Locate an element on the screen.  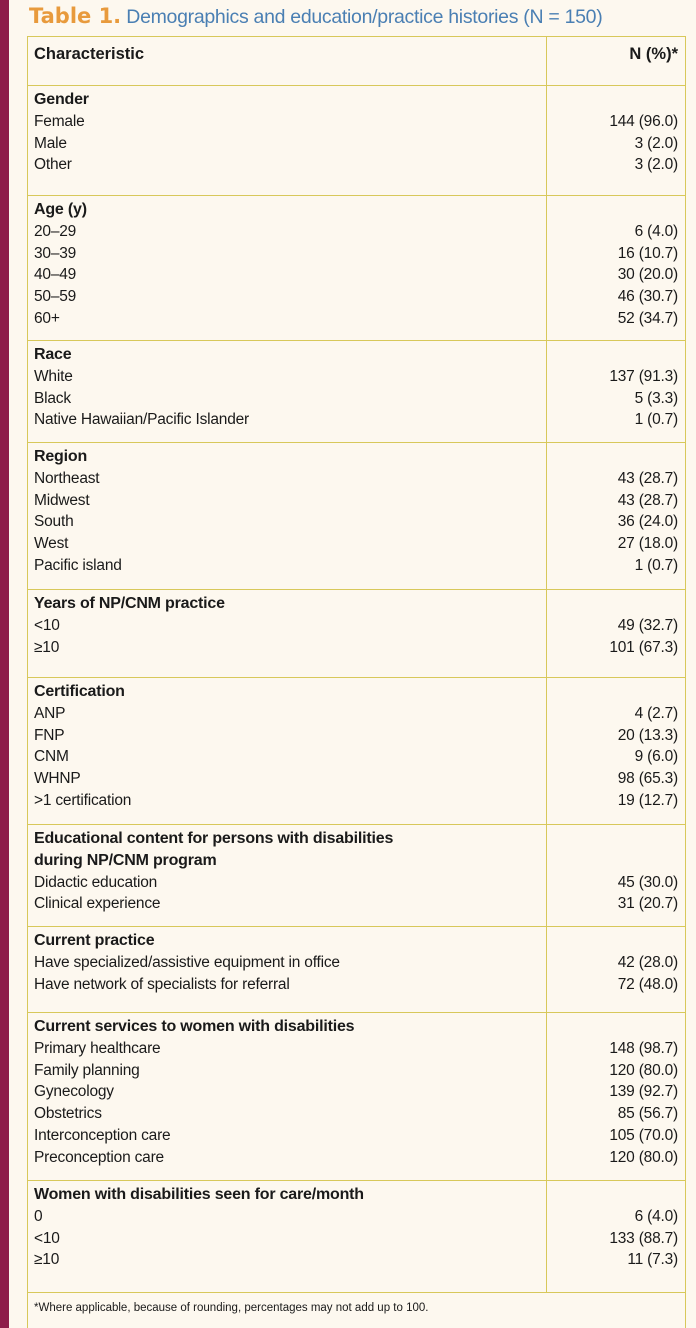
header-n-percent: N (%)* is located at coordinates (653, 54).